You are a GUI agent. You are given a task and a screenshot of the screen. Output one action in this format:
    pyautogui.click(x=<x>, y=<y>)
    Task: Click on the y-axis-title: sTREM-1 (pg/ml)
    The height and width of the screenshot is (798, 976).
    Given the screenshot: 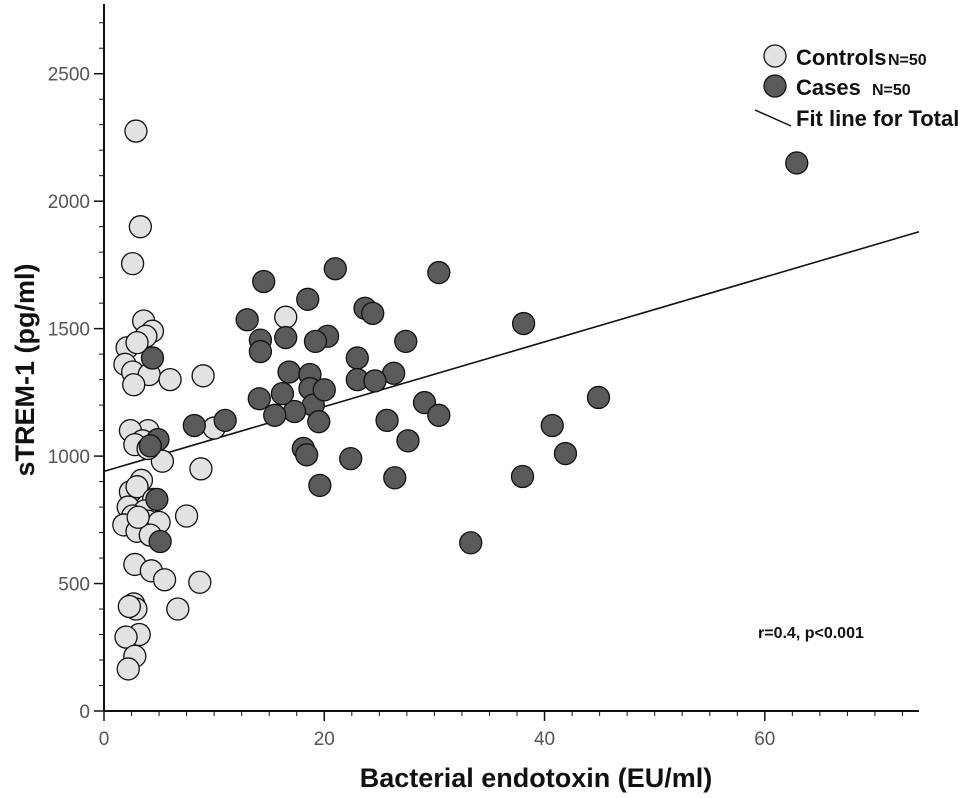 What is the action you would take?
    pyautogui.click(x=25, y=370)
    